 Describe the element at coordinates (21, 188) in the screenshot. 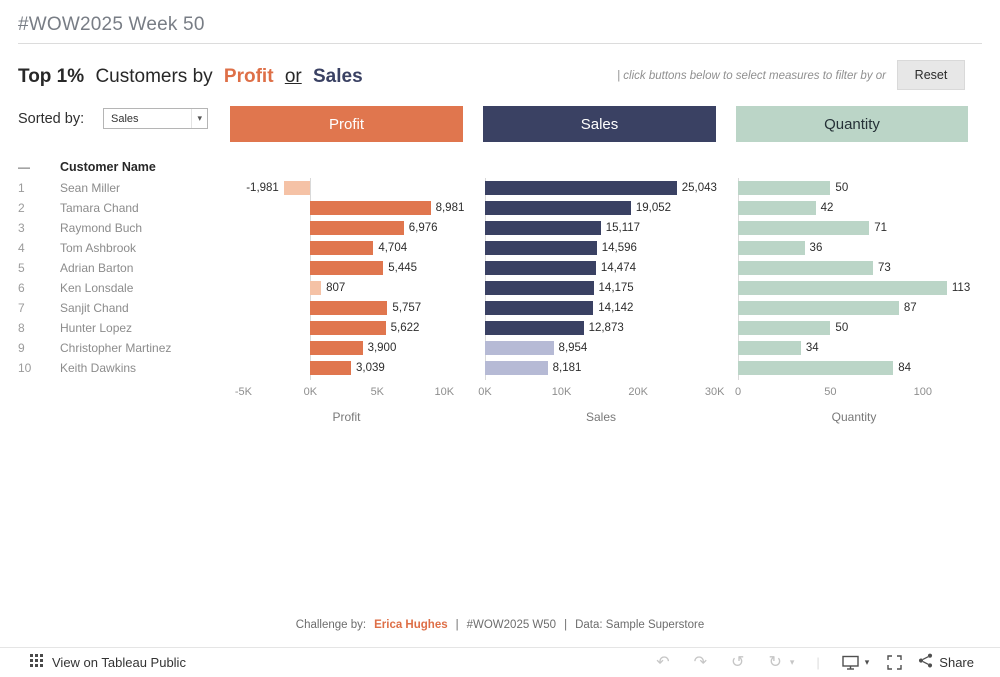

I see `row-rank: 1` at that location.